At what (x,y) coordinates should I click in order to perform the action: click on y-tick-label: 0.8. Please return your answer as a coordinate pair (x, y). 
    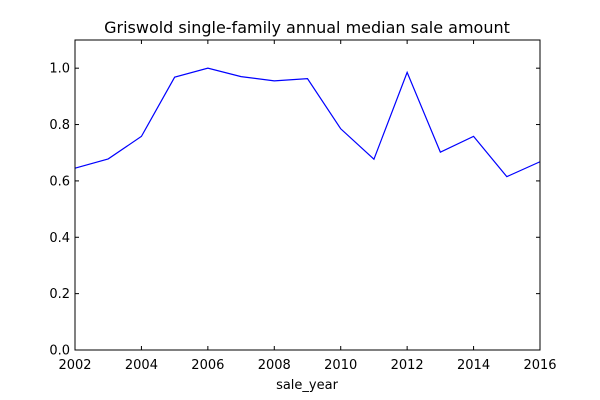
    Looking at the image, I should click on (59, 125).